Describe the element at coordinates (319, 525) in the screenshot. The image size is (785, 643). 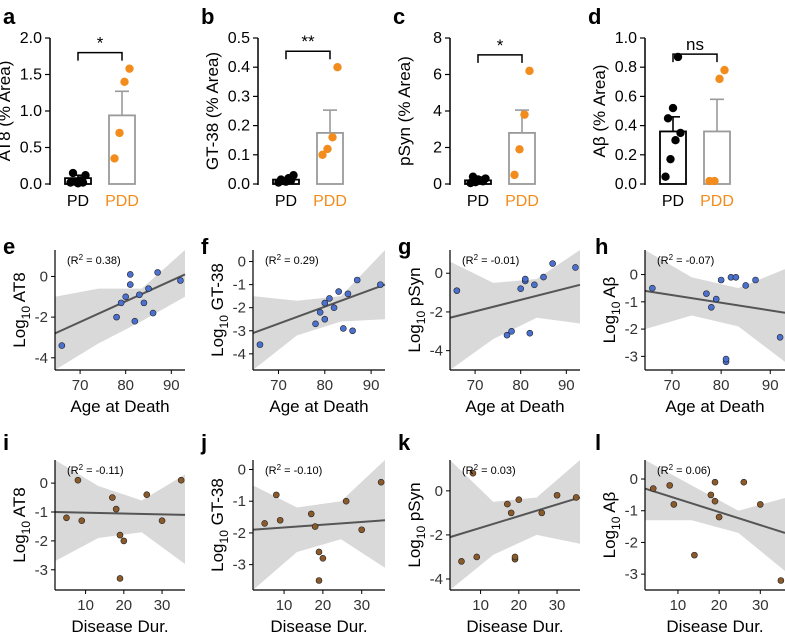
I see `regression-line` at that location.